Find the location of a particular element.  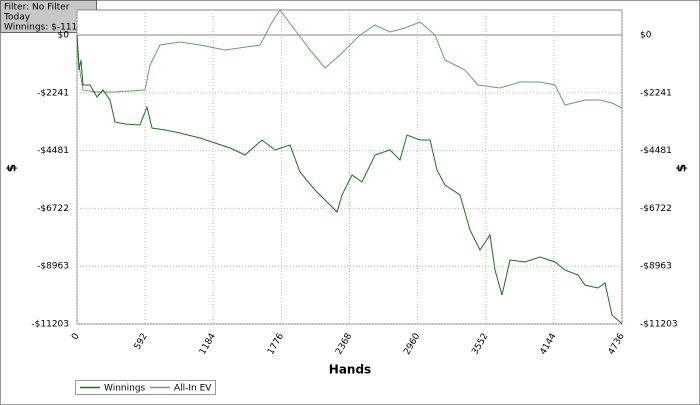

y2-tick-label: -$4481 is located at coordinates (656, 151).